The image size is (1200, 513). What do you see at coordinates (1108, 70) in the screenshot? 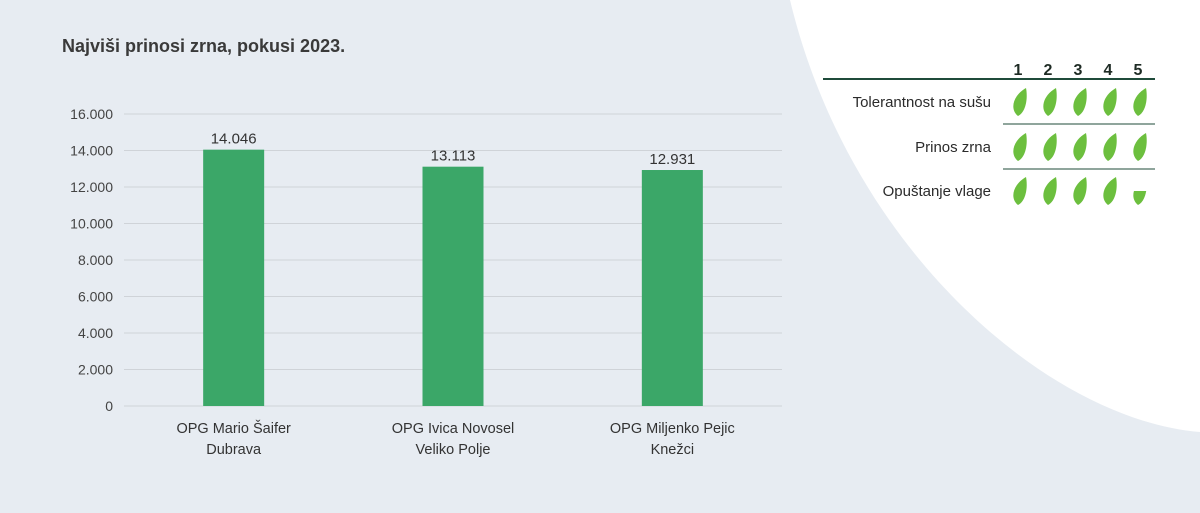
I see `scale-label: 4` at bounding box center [1108, 70].